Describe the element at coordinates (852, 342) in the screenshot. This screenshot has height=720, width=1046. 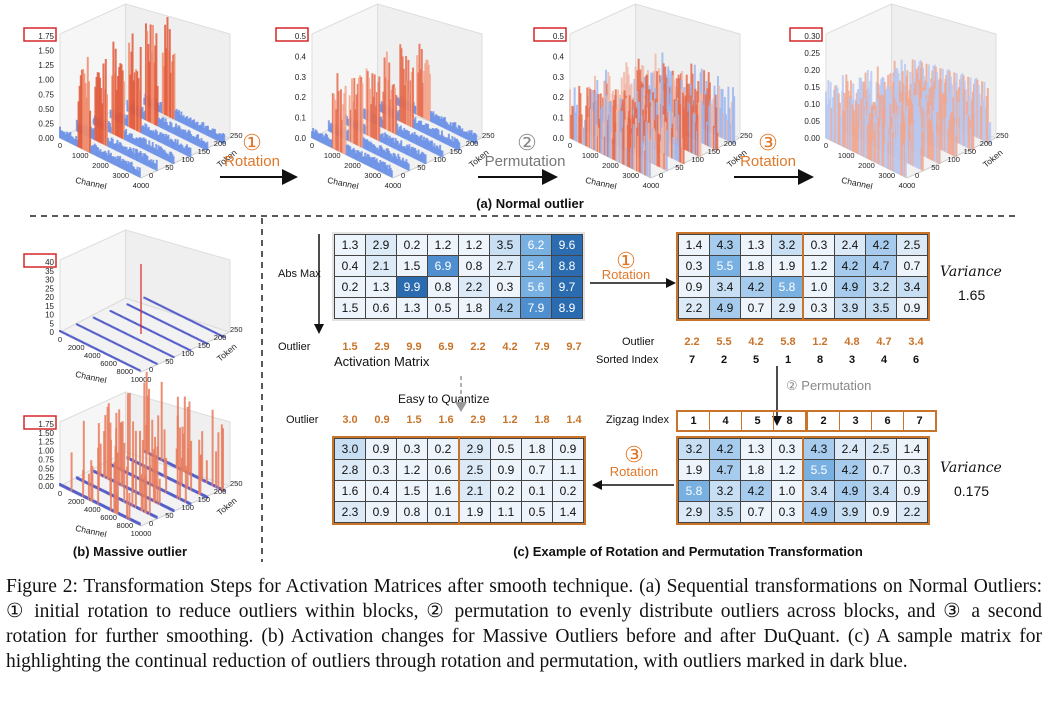
I see `m2_outlier-value: 4.8` at that location.